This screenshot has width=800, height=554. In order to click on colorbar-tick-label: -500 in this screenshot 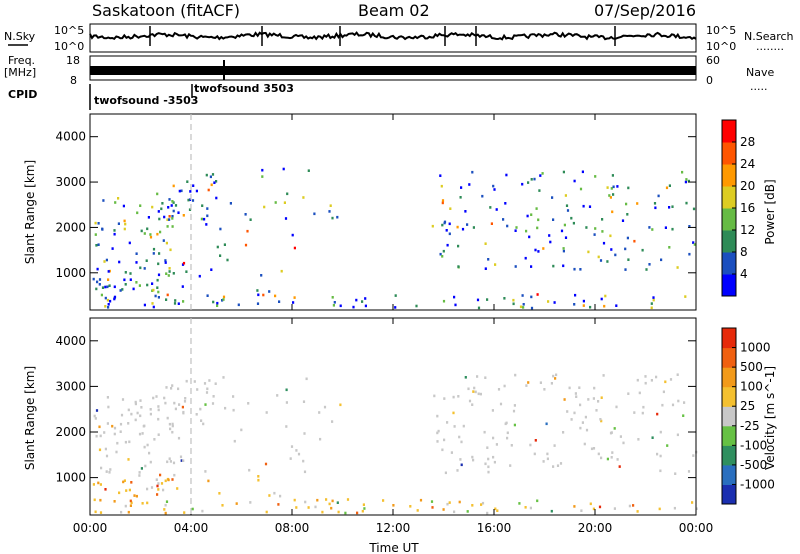, I will do `click(753, 465)`.